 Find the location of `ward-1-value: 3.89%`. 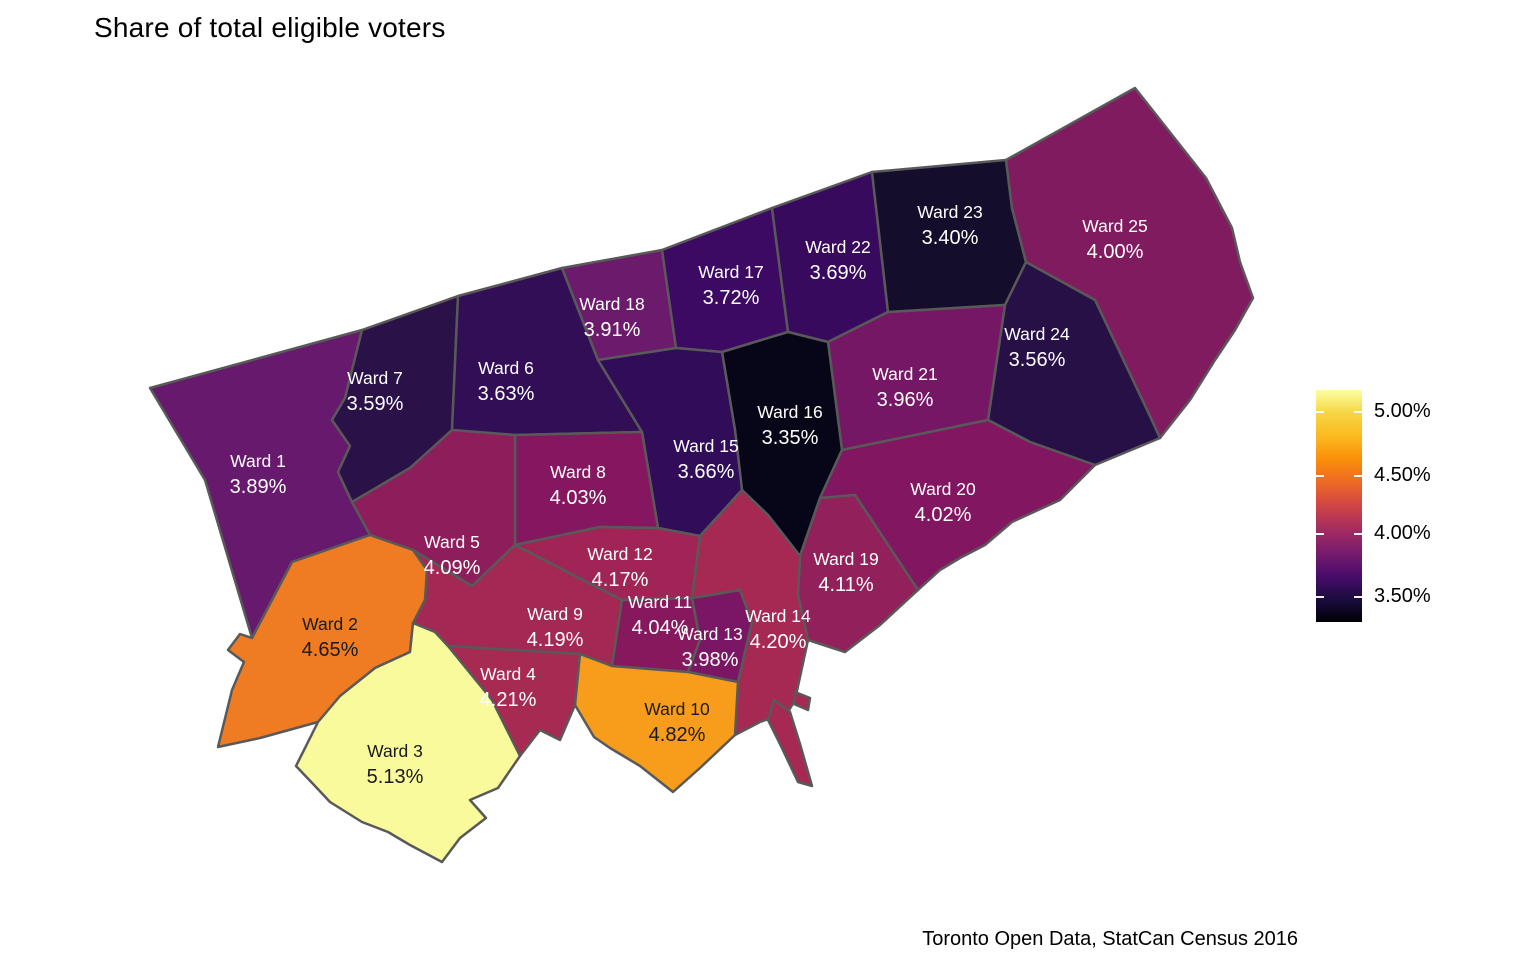

ward-1-value: 3.89% is located at coordinates (258, 487).